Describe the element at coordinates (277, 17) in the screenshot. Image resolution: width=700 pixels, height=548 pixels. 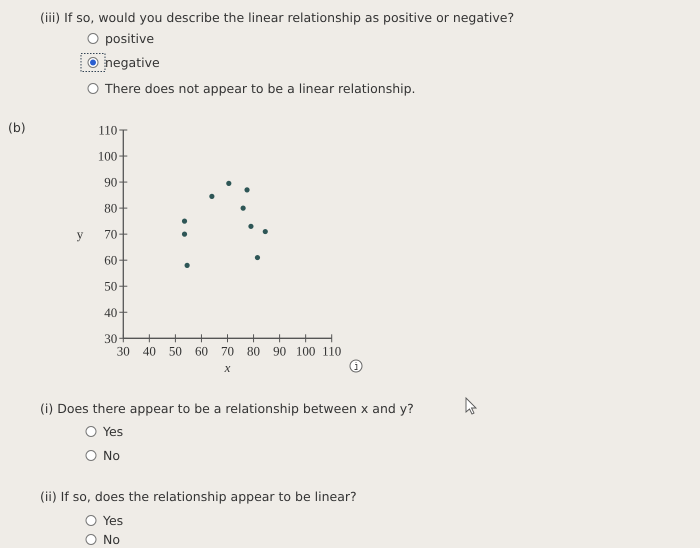
I see `text: (iii) If so, would you describe the linear relationship as positive or negative?` at that location.